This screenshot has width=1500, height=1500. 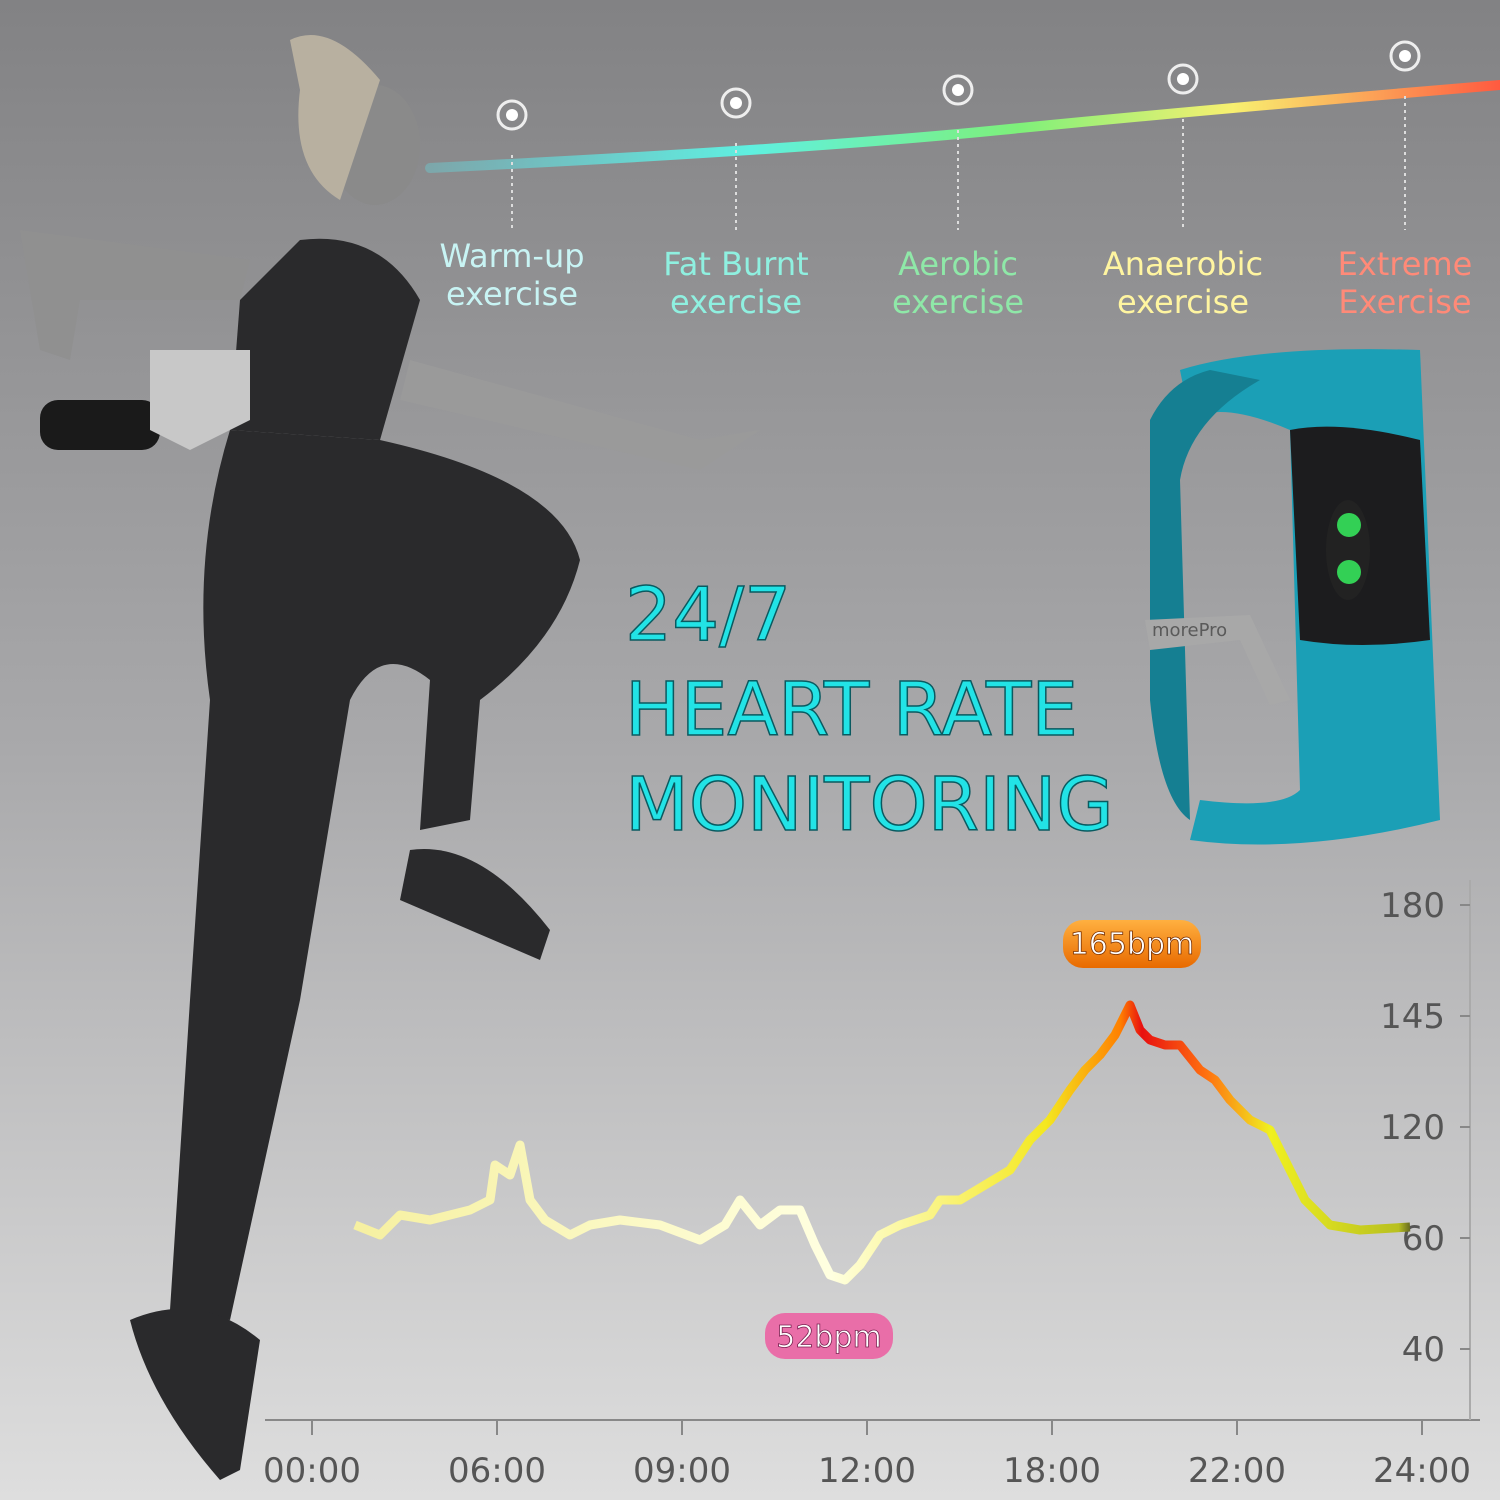 What do you see at coordinates (735, 264) in the screenshot?
I see `zone-label: Fat Burnt` at bounding box center [735, 264].